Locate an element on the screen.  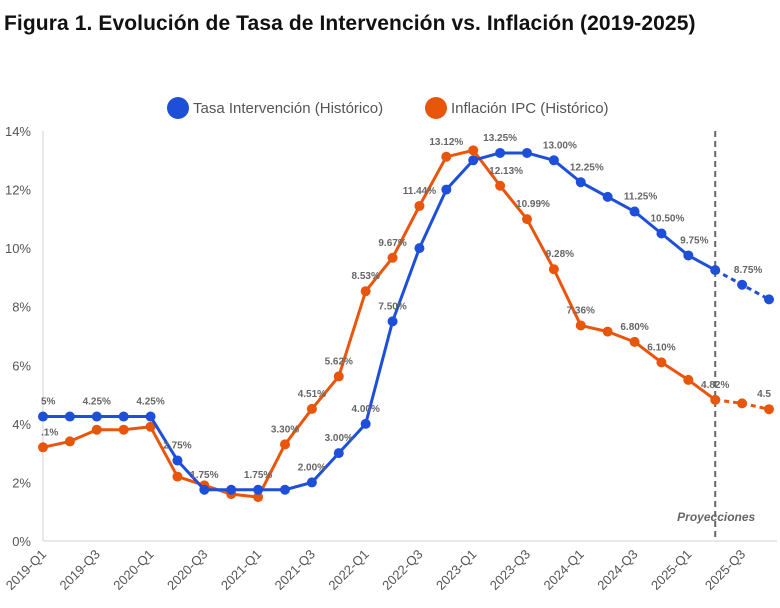
x-tick-label: 2022-Q3 is located at coordinates (402, 570).